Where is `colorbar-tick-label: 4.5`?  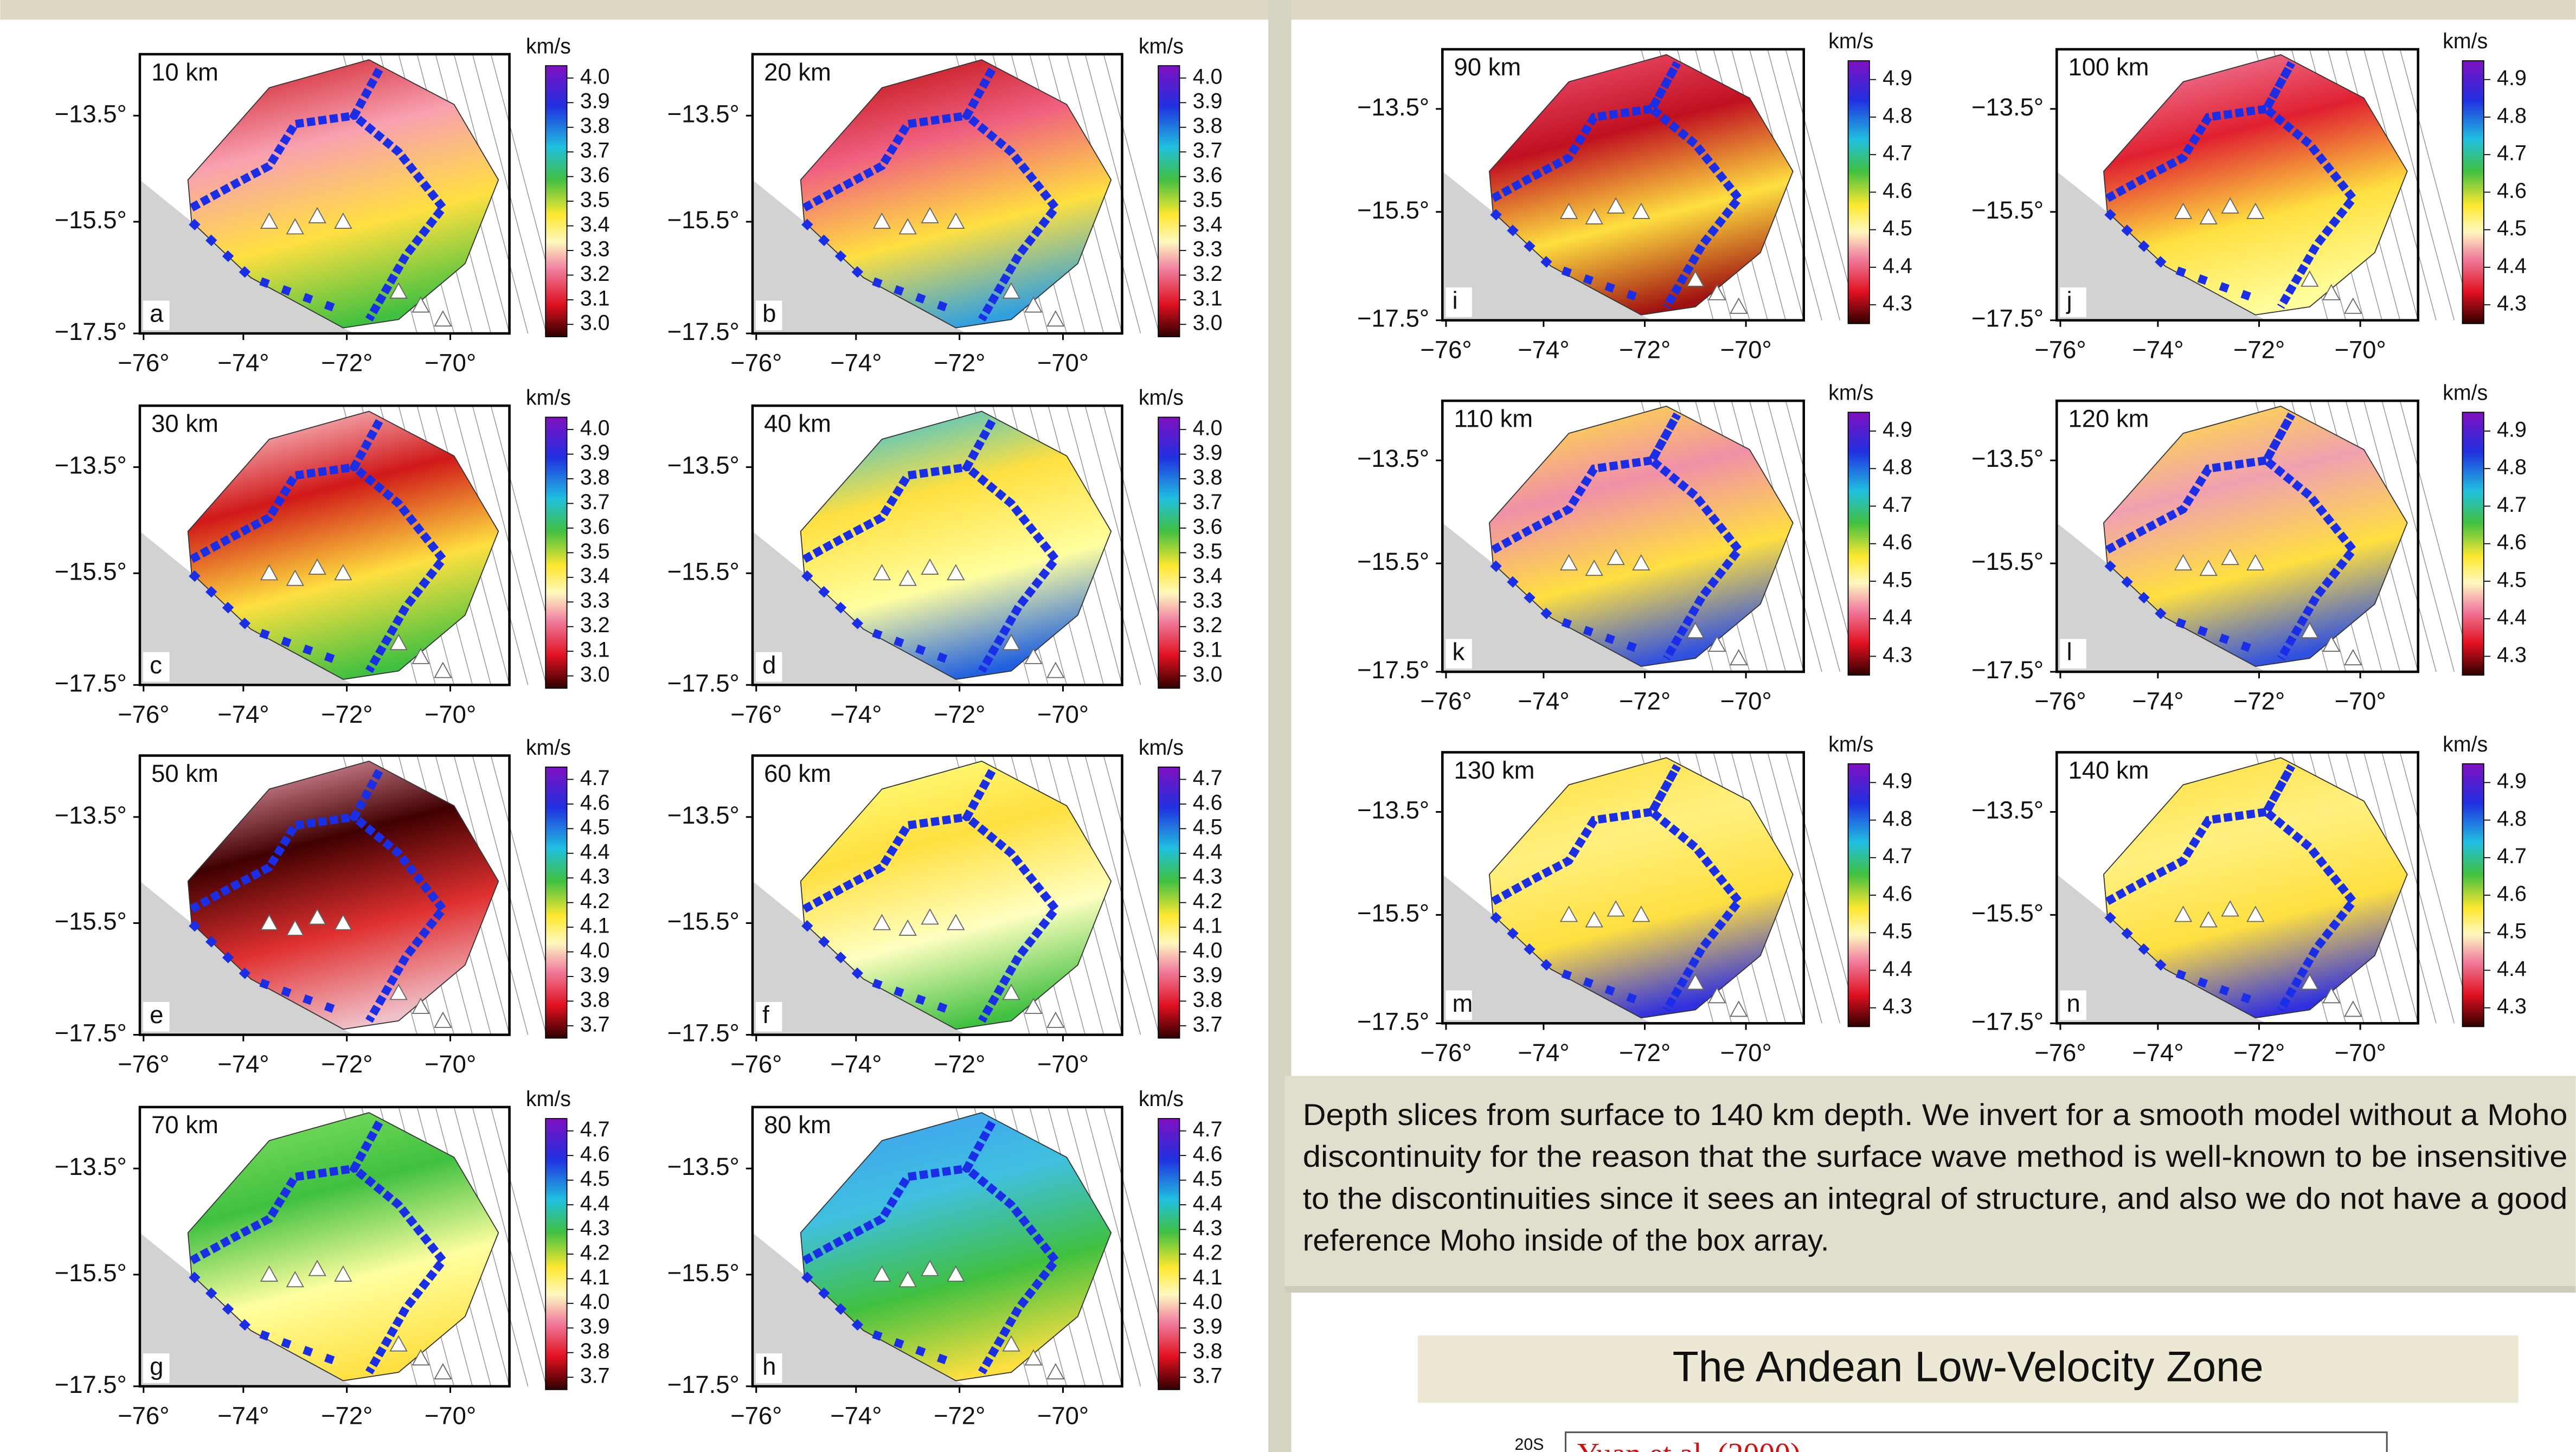
colorbar-tick-label: 4.5 is located at coordinates (1898, 580).